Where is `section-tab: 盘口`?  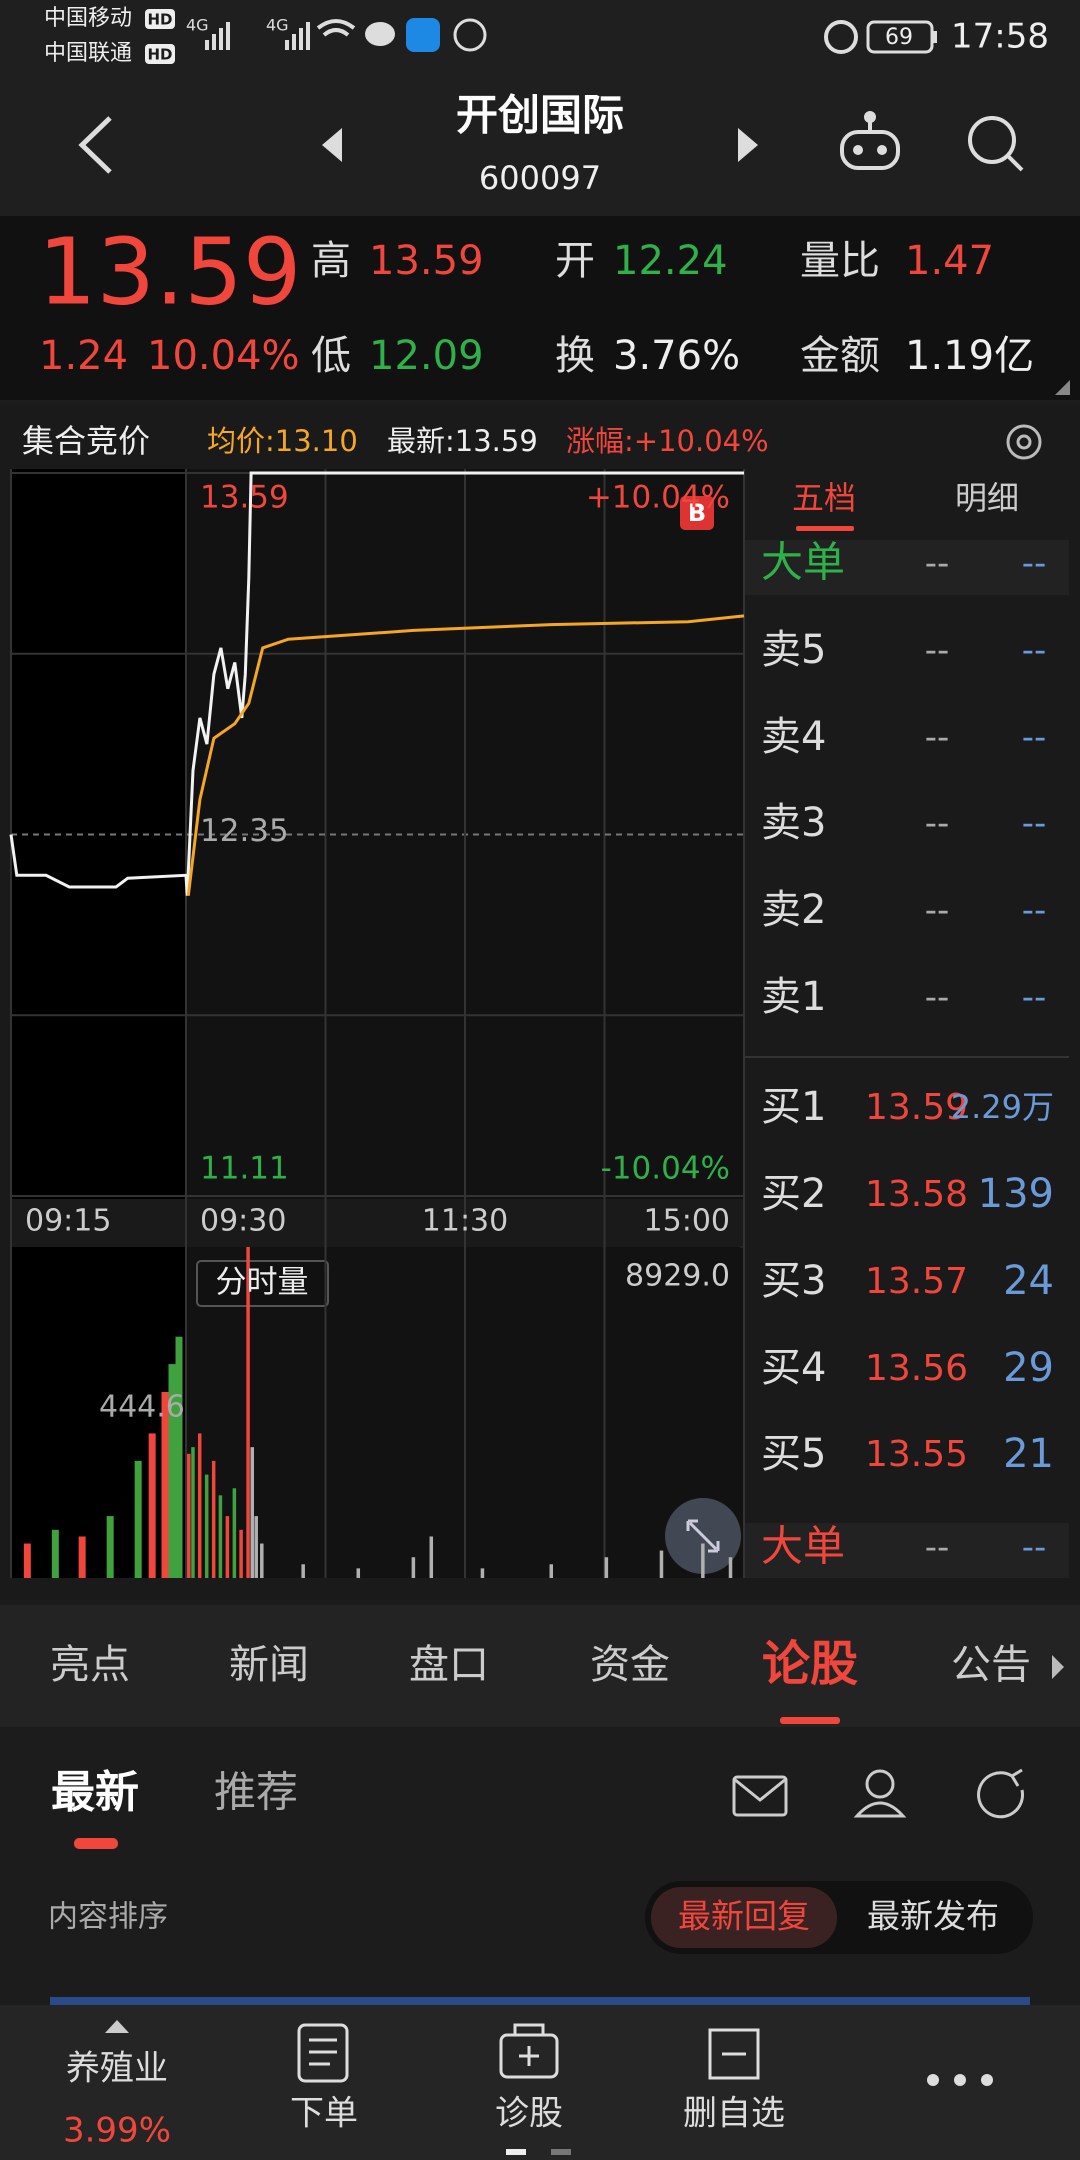 section-tab: 盘口 is located at coordinates (449, 1665).